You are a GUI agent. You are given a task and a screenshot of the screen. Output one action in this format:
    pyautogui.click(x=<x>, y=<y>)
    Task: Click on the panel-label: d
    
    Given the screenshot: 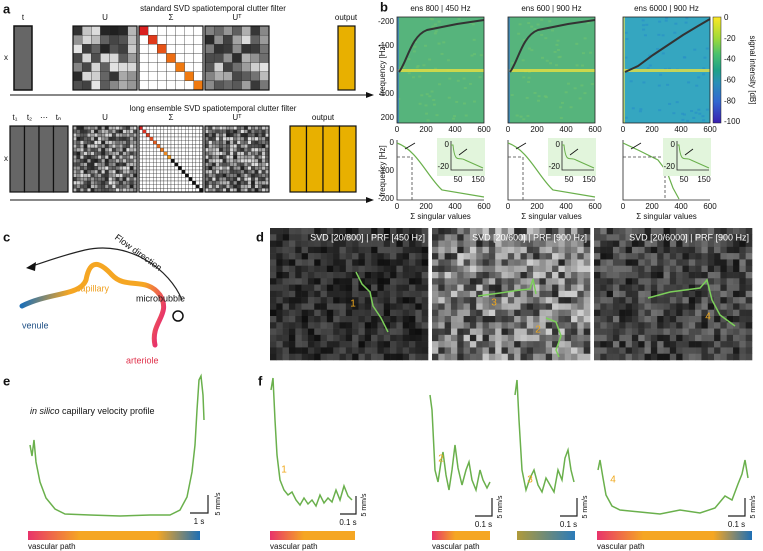 What is the action you would take?
    pyautogui.click(x=260, y=236)
    